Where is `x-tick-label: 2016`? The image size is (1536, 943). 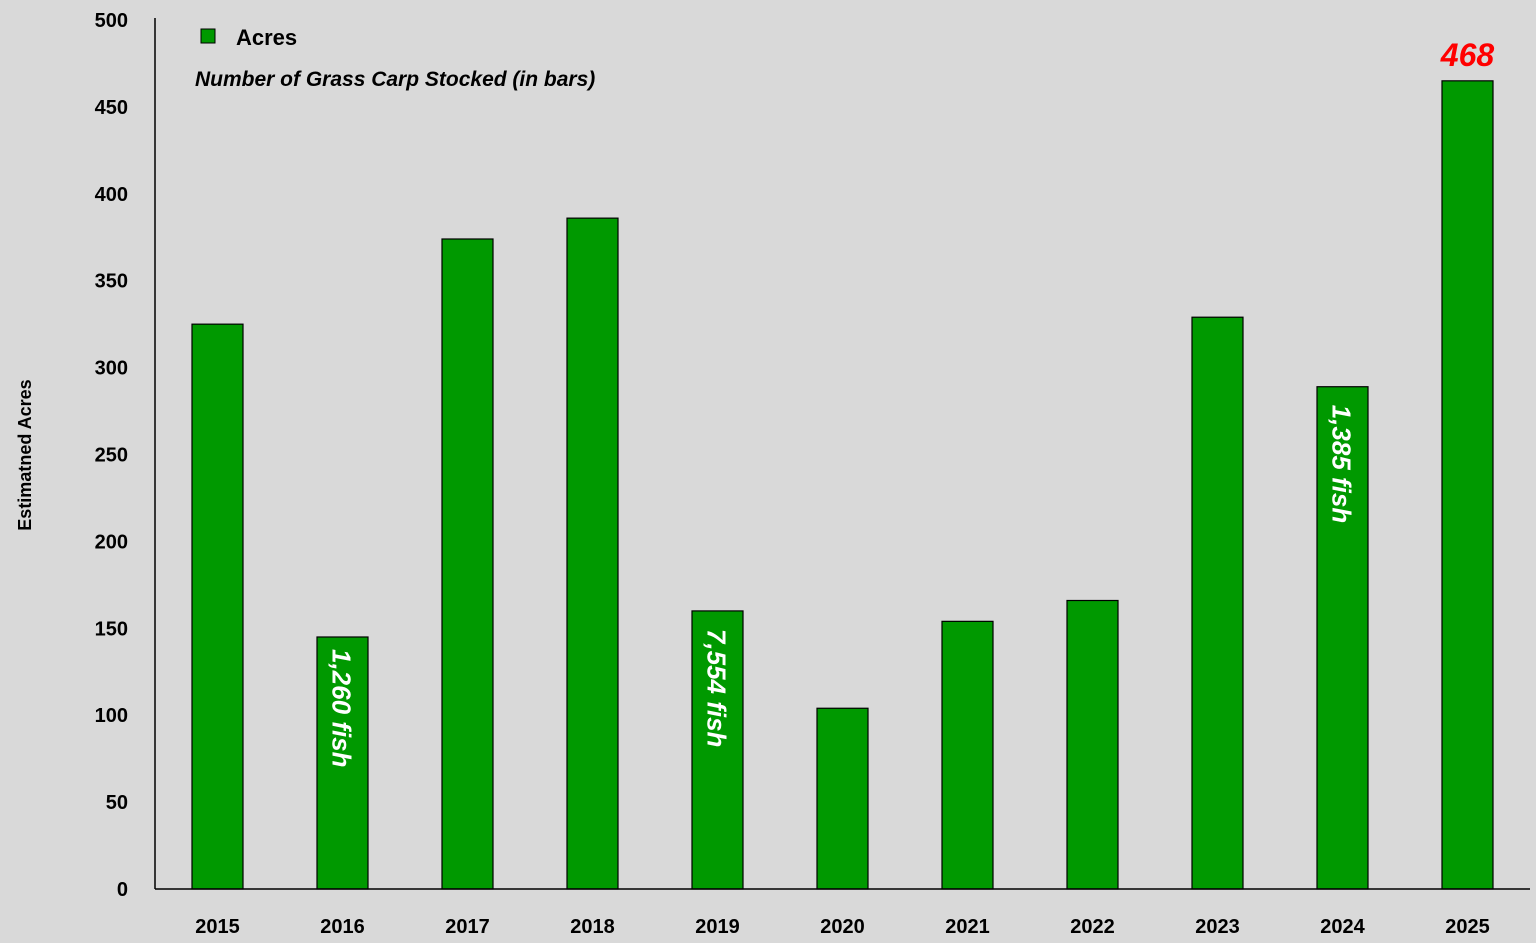
x-tick-label: 2016 is located at coordinates (342, 927).